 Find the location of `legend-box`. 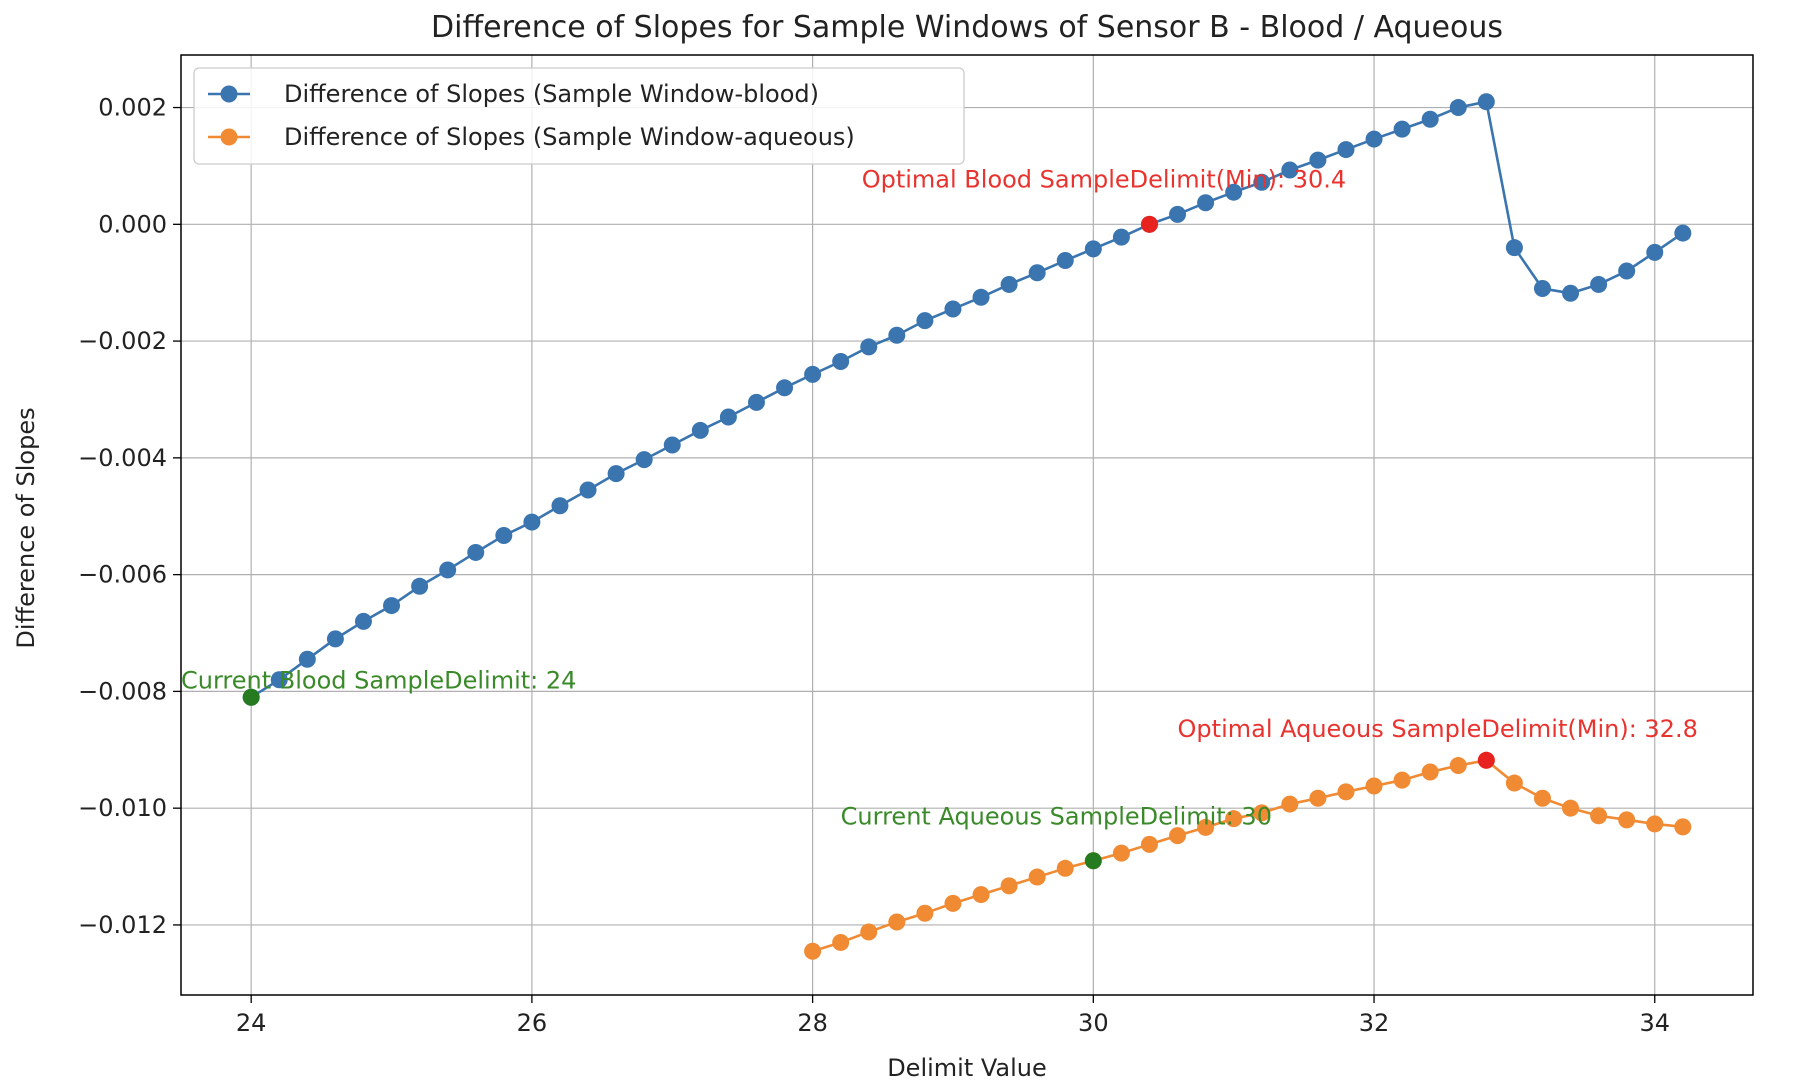

legend-box is located at coordinates (579, 116).